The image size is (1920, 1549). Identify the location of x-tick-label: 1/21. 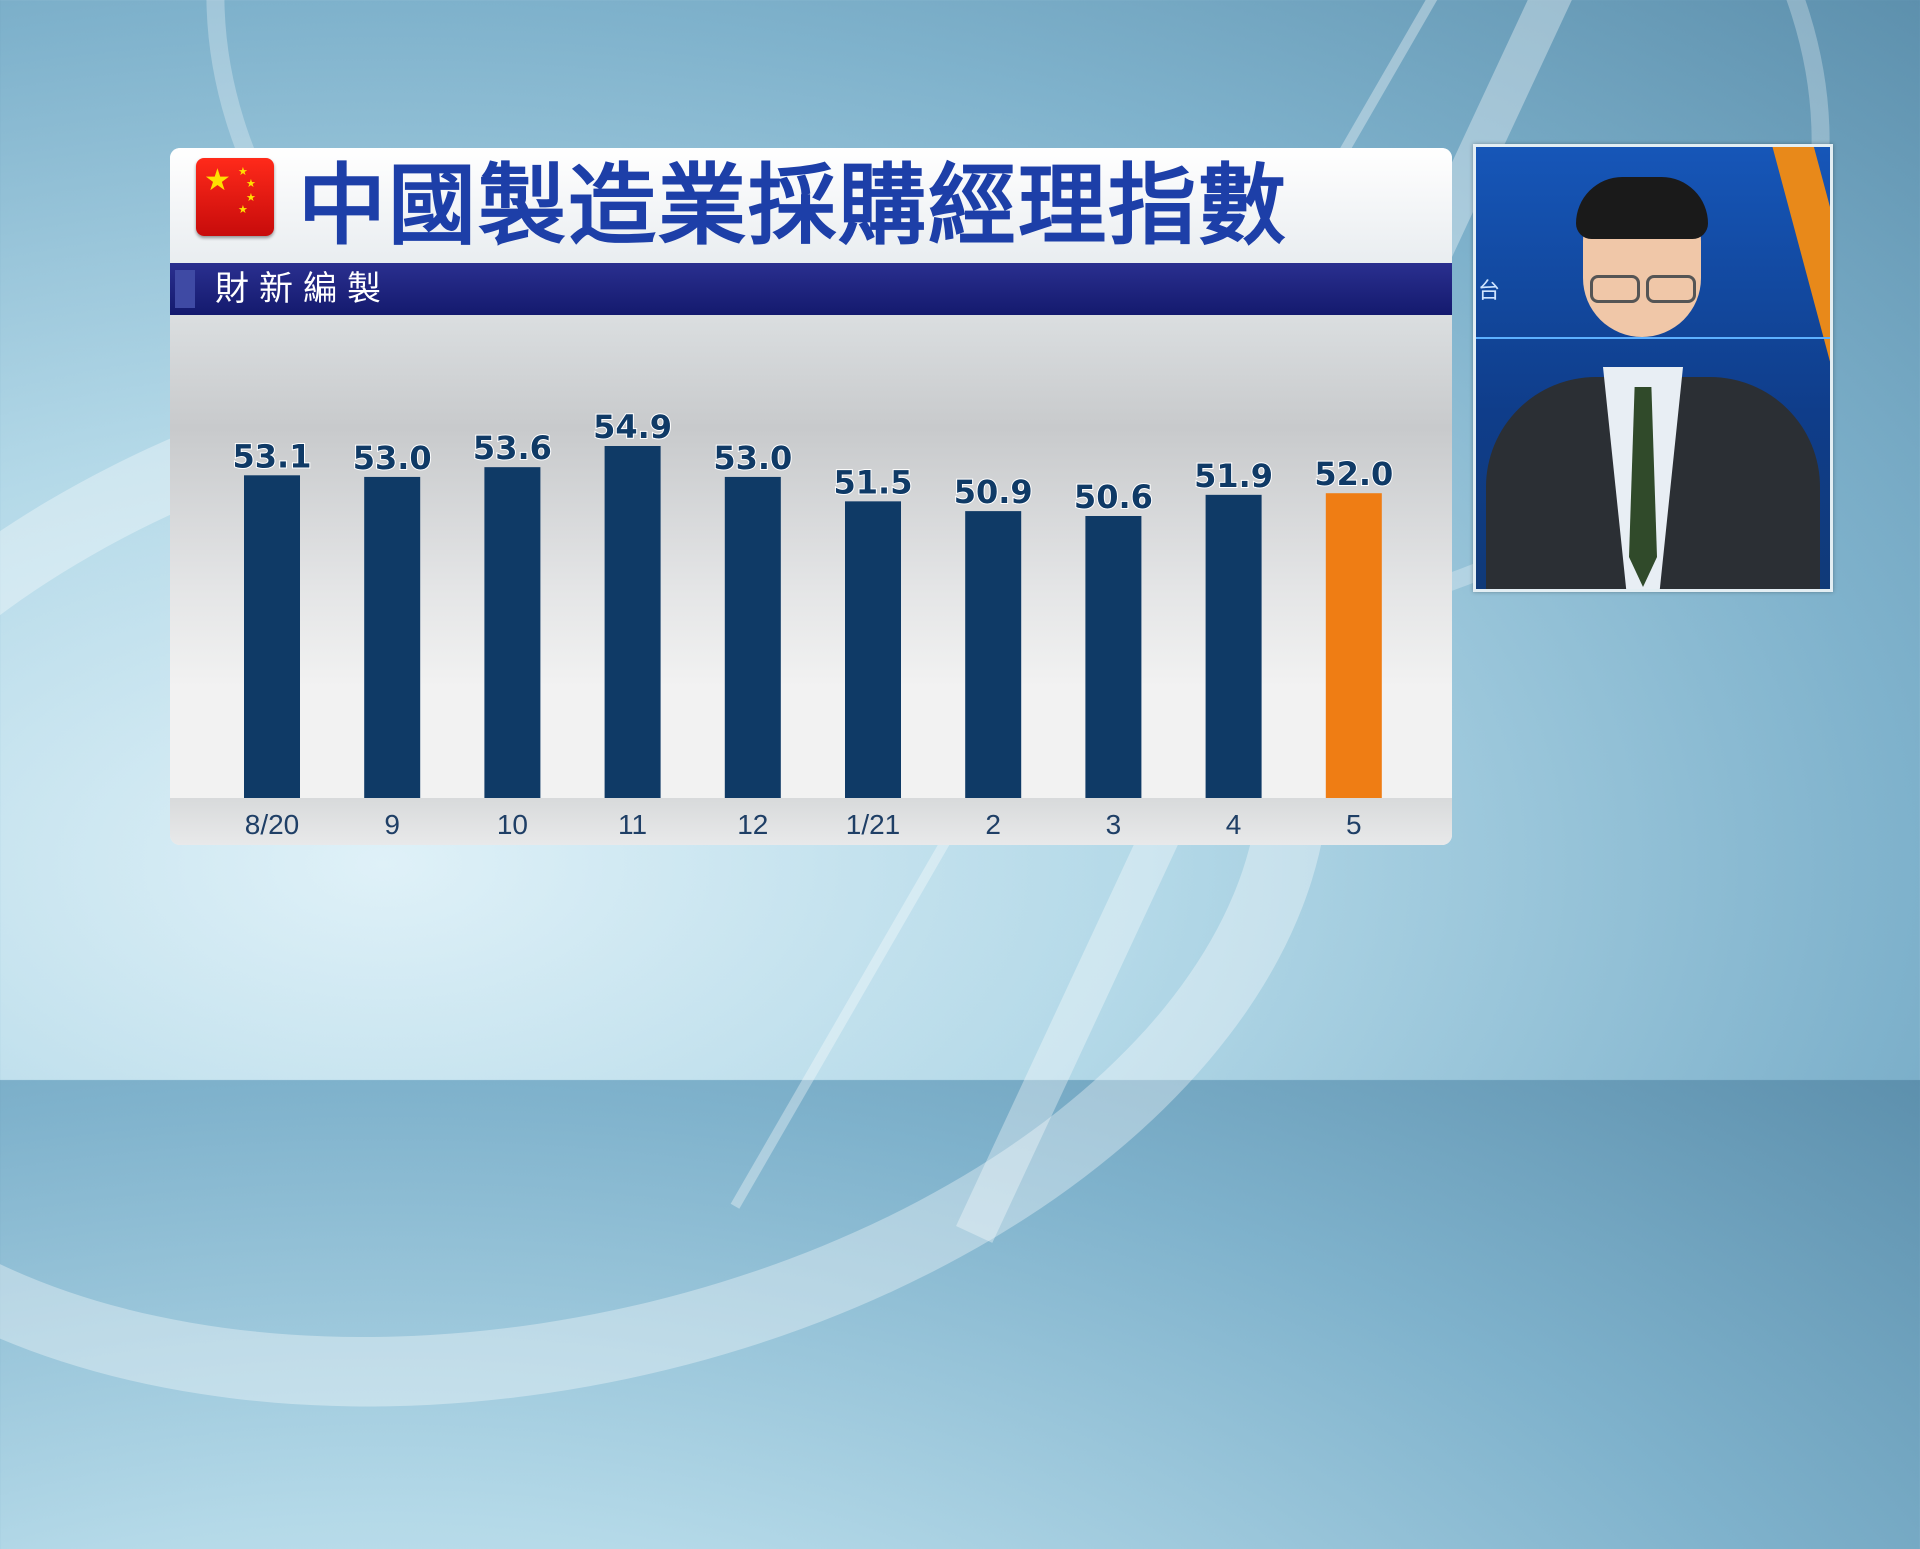
(873, 824).